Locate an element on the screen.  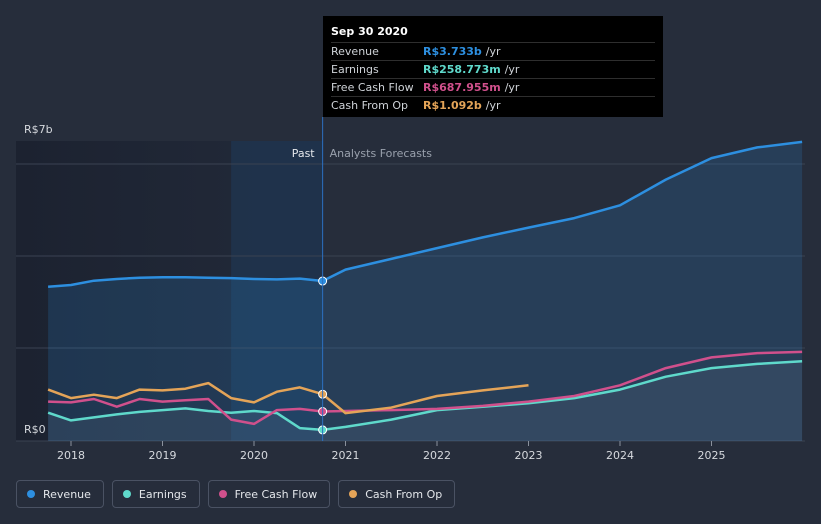
tooltip-label: Cash From Op is located at coordinates (370, 105).